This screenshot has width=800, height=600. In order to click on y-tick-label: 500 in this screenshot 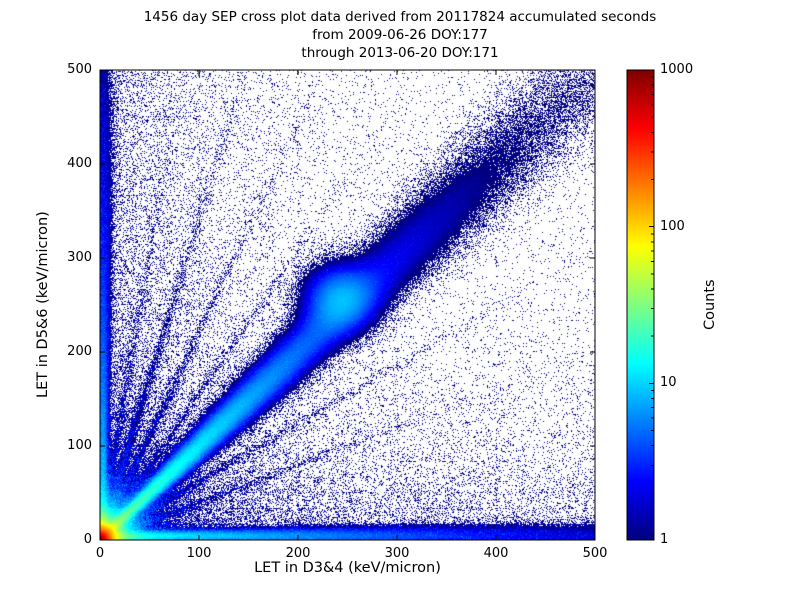, I will do `click(79, 69)`.